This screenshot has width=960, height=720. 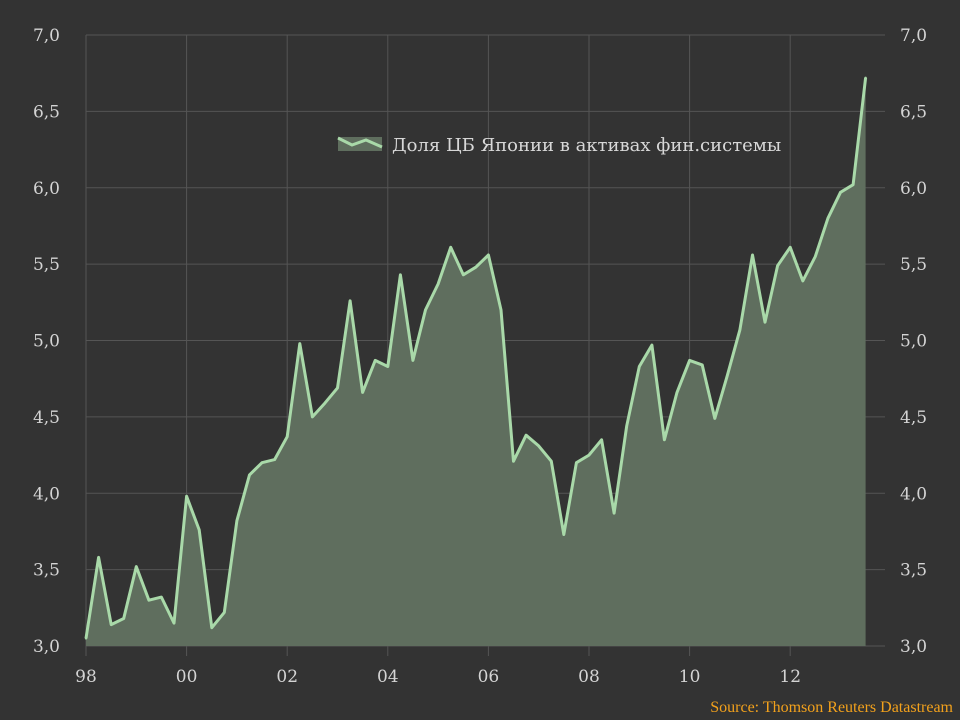 What do you see at coordinates (46, 647) in the screenshot?
I see `y-tick-label-left: 3,0` at bounding box center [46, 647].